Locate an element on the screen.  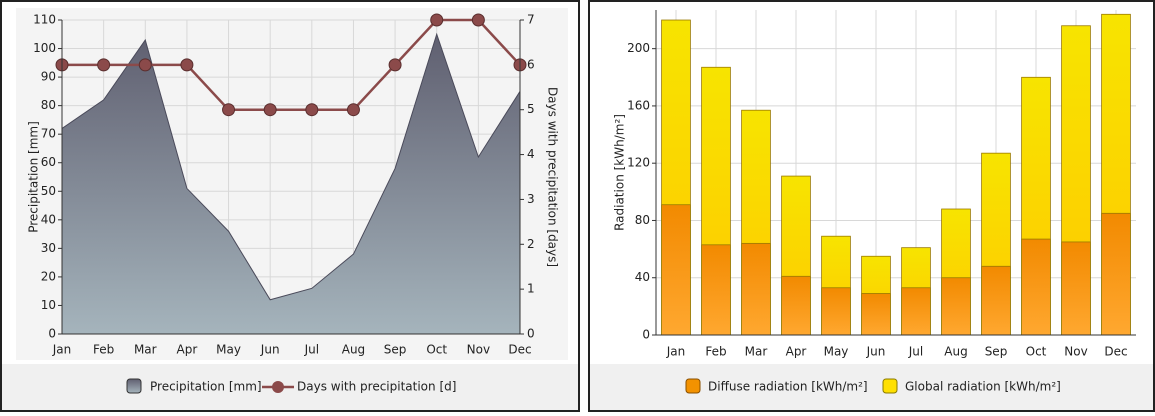
y2-tick-label: 6 is located at coordinates (531, 64).